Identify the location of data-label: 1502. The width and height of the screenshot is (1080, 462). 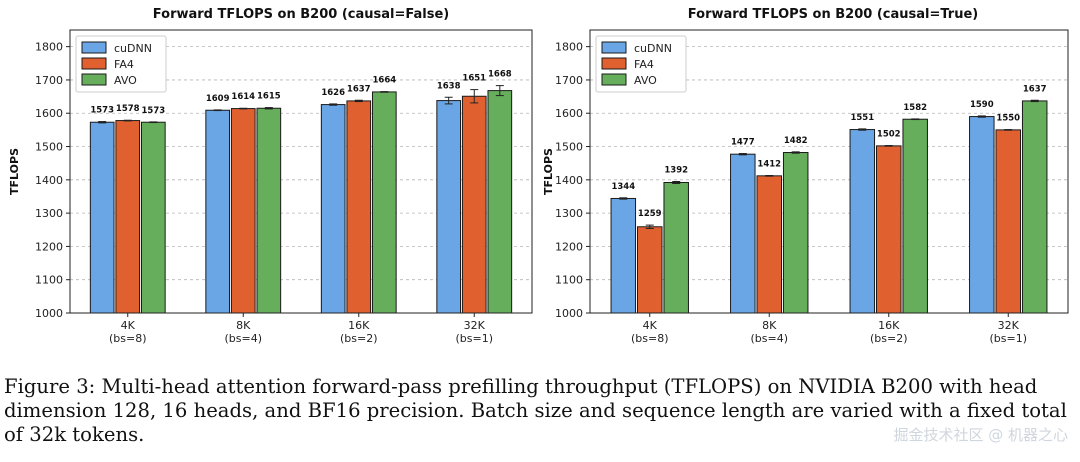
(889, 135).